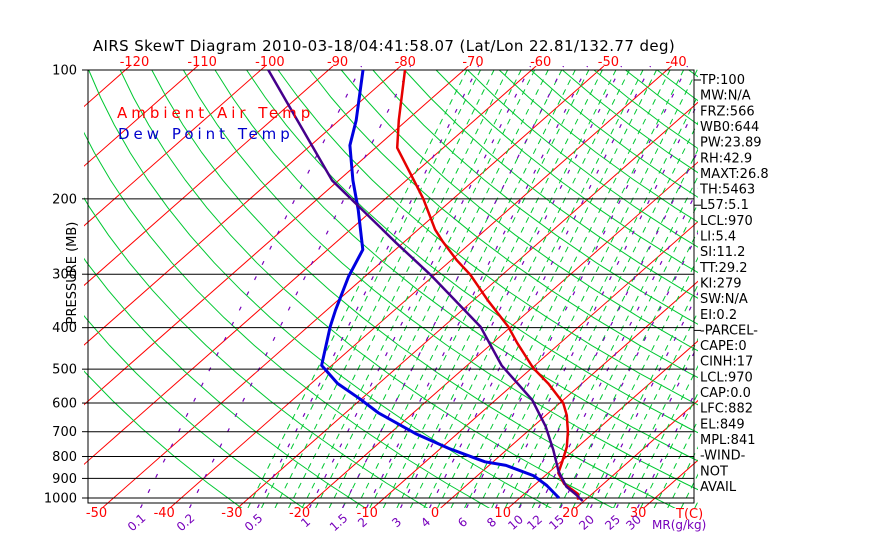 This screenshot has width=870, height=560. Describe the element at coordinates (96, 513) in the screenshot. I see `bottom-temp-label: -50` at that location.